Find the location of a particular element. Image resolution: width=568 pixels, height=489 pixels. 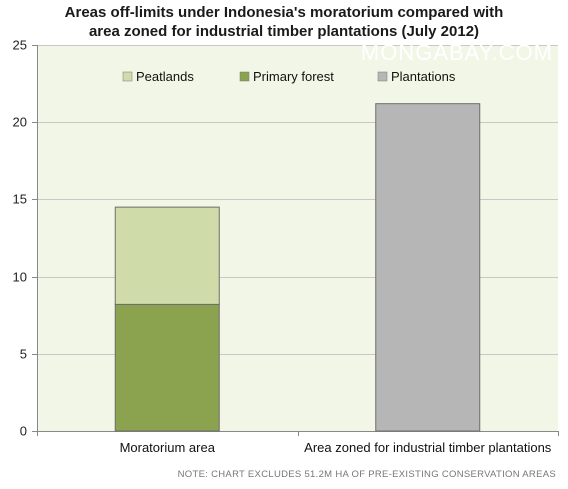

y-tick-label-20: 20 is located at coordinates (20, 122).